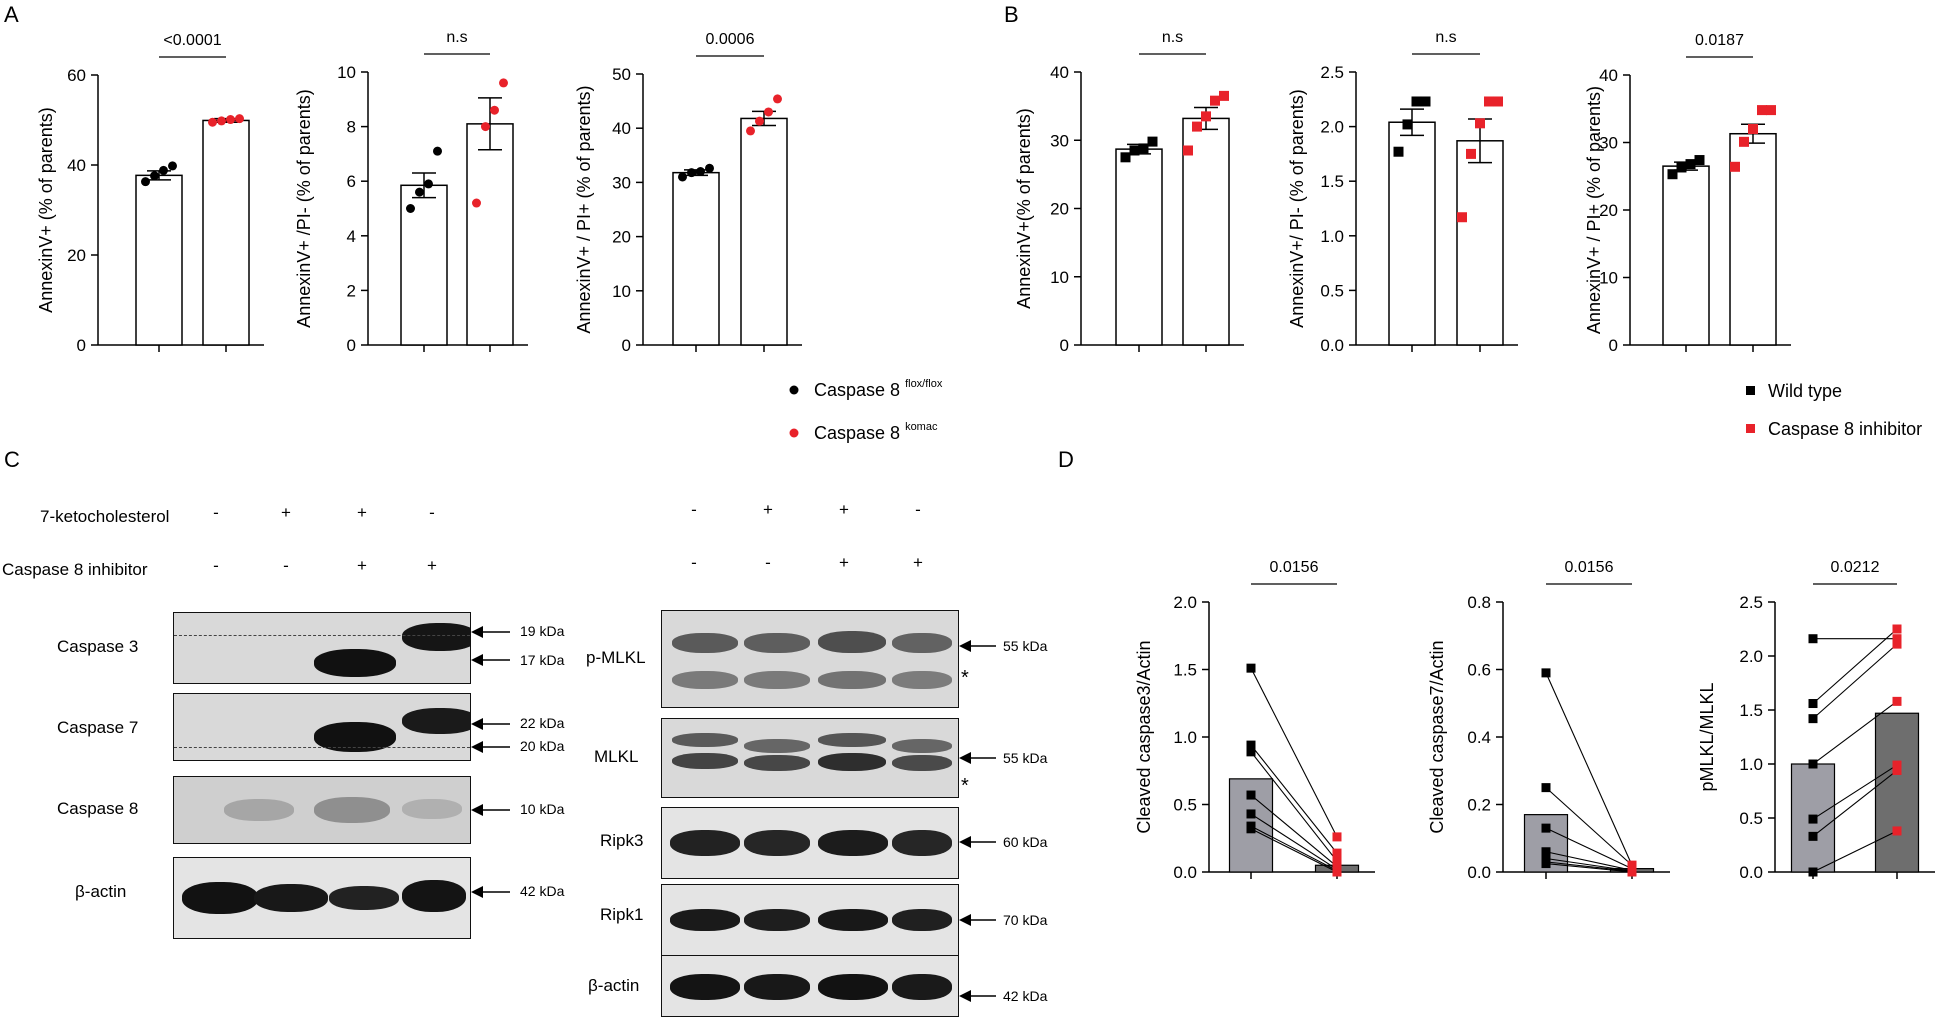 The image size is (1949, 1019). What do you see at coordinates (346, 72) in the screenshot?
I see `chart2-y-tick-label: 10` at bounding box center [346, 72].